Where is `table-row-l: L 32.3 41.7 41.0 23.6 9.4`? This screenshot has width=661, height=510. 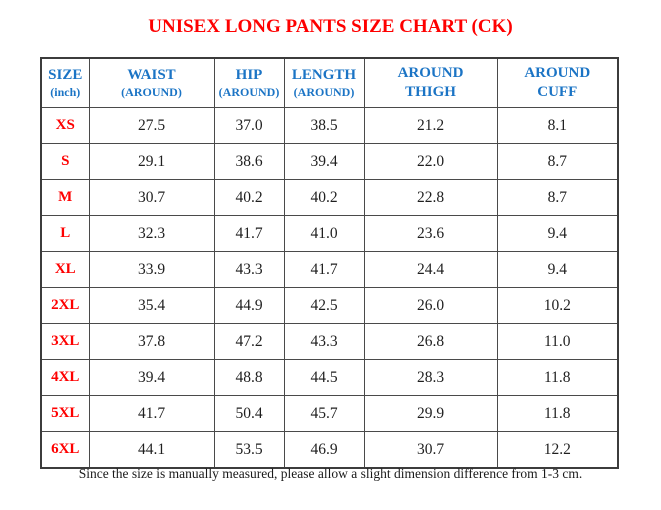
table-row-l: L 32.3 41.7 41.0 23.6 9.4 is located at coordinates (329, 233).